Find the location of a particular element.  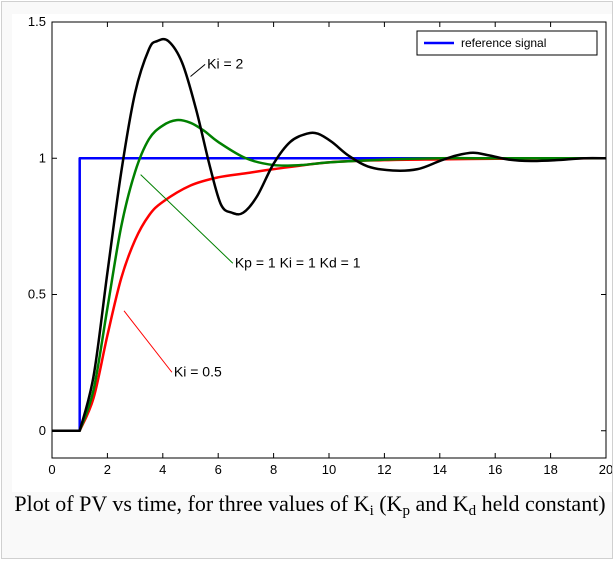

x-tick-label: 6 is located at coordinates (218, 469).